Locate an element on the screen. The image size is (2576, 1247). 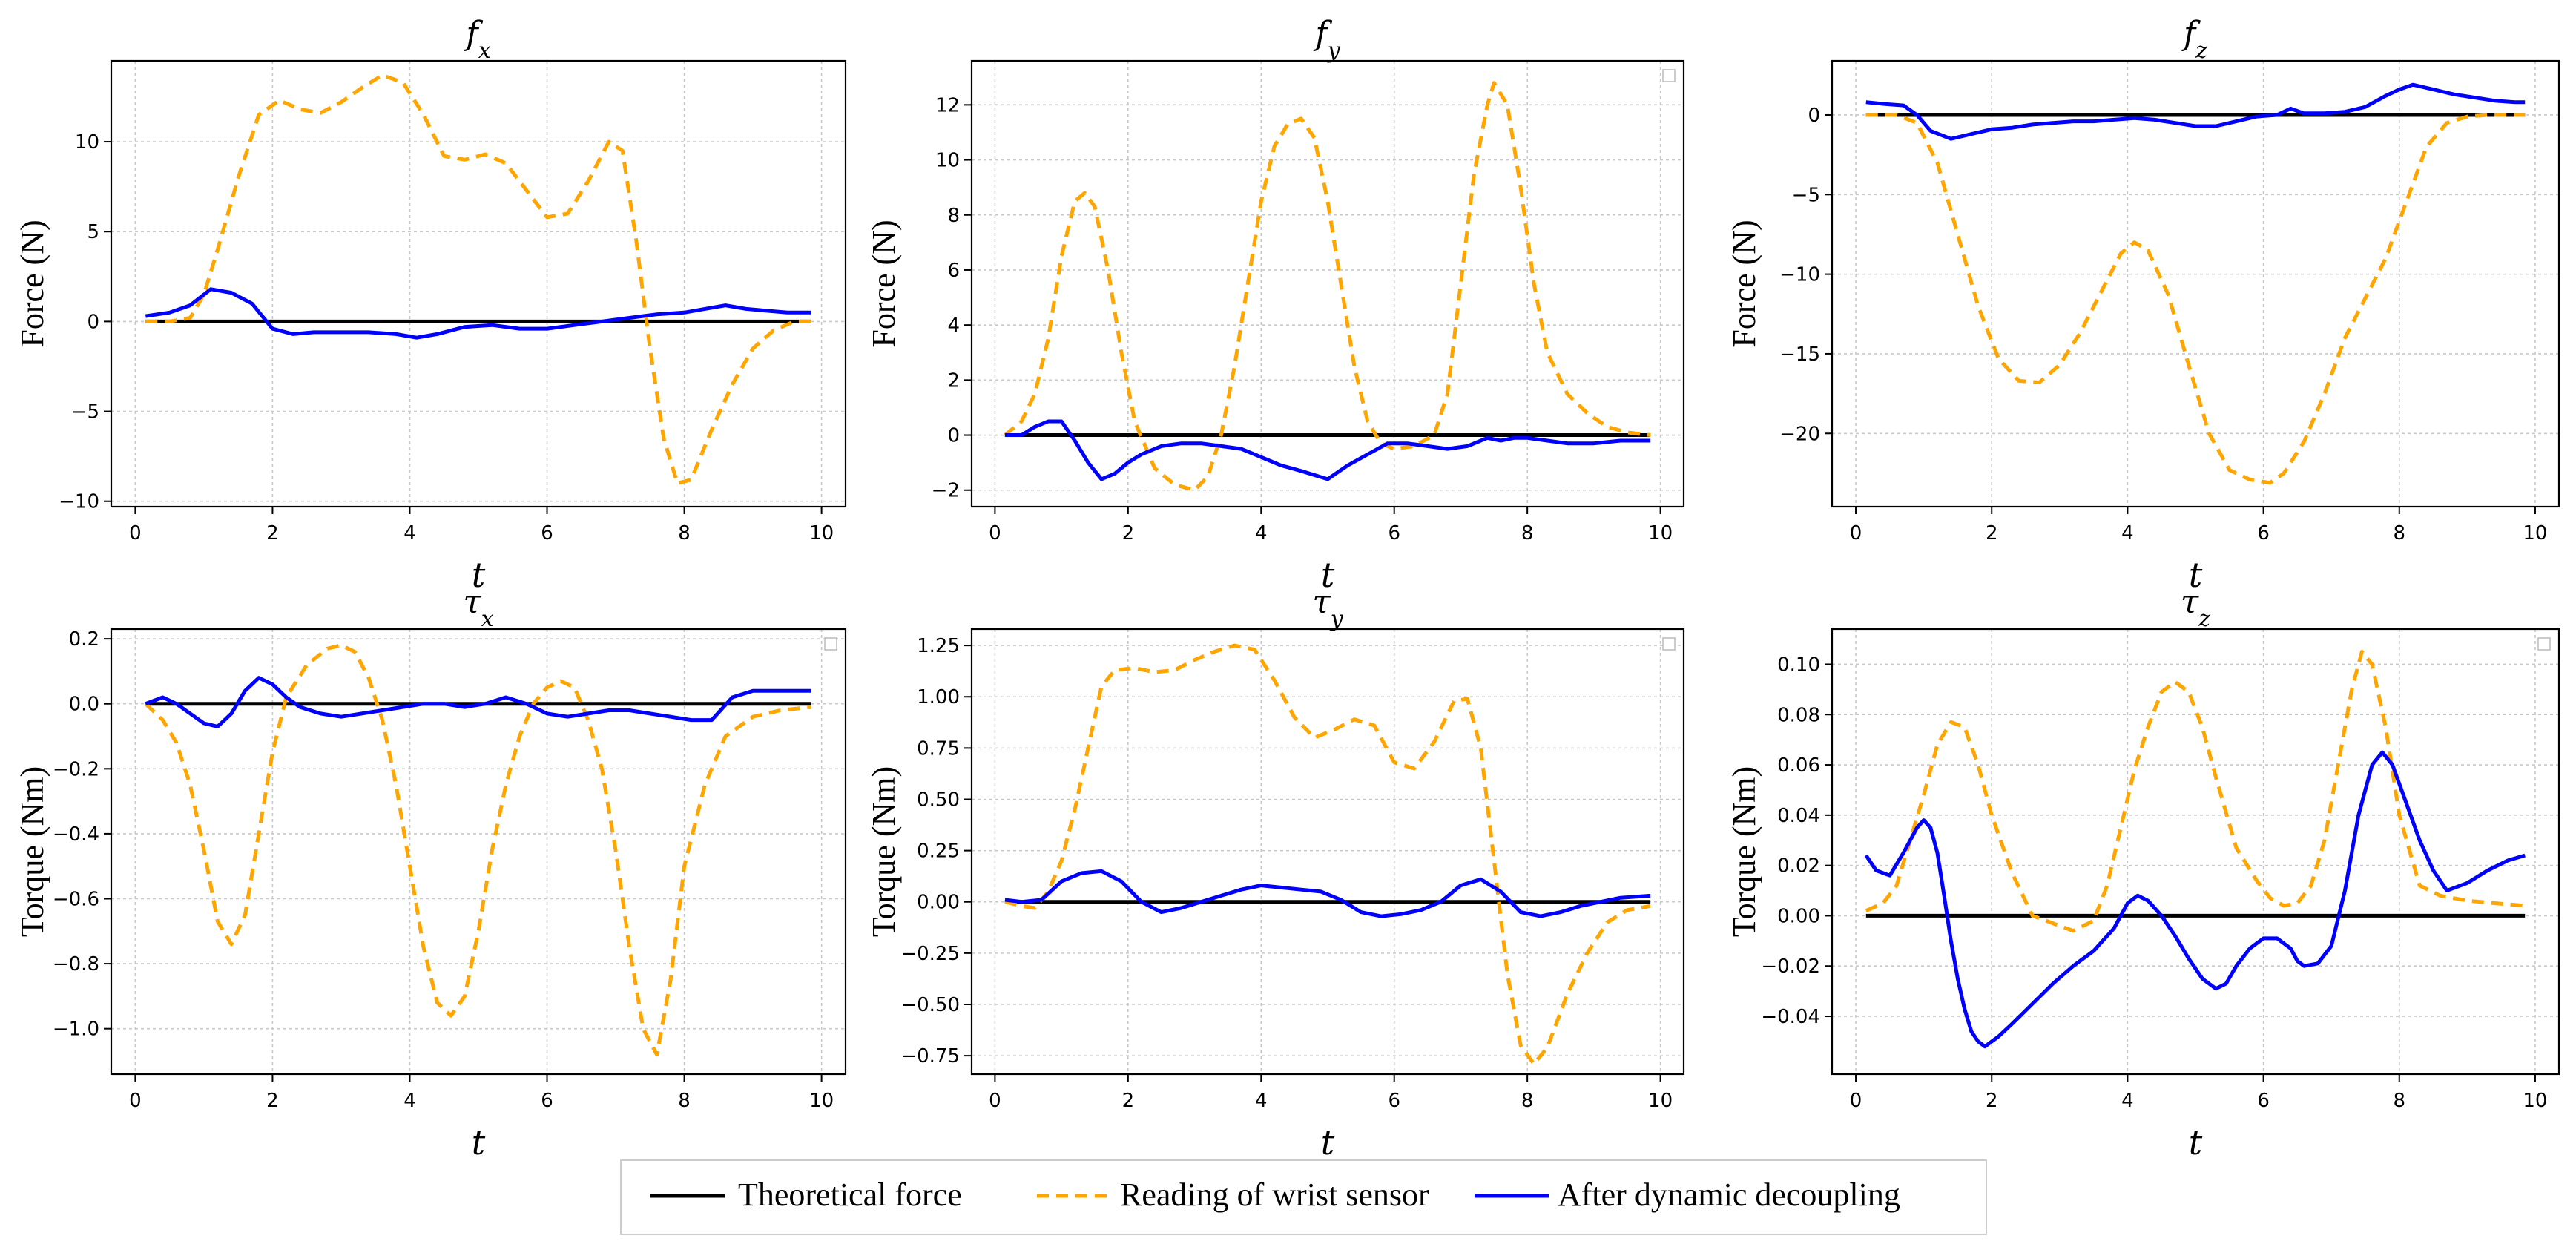
empty-legend-box is located at coordinates (831, 644).